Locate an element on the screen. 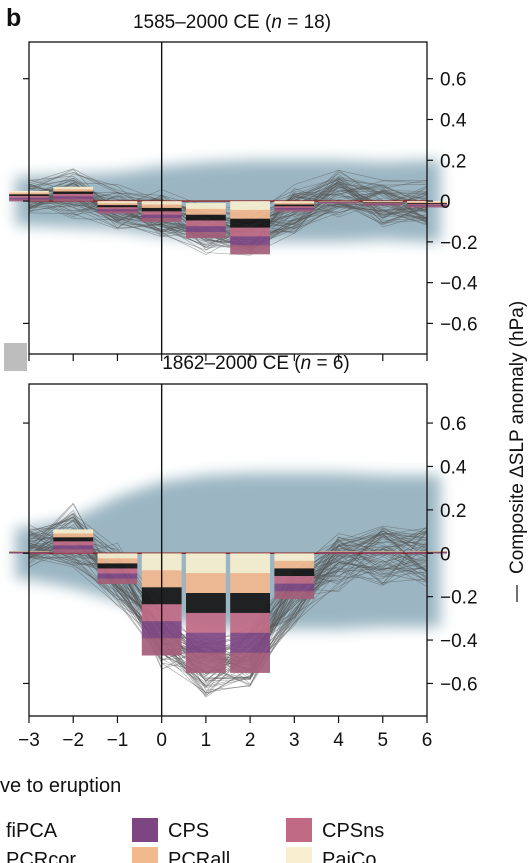 The height and width of the screenshot is (863, 532). y-tick-label: −0.4 is located at coordinates (459, 284).